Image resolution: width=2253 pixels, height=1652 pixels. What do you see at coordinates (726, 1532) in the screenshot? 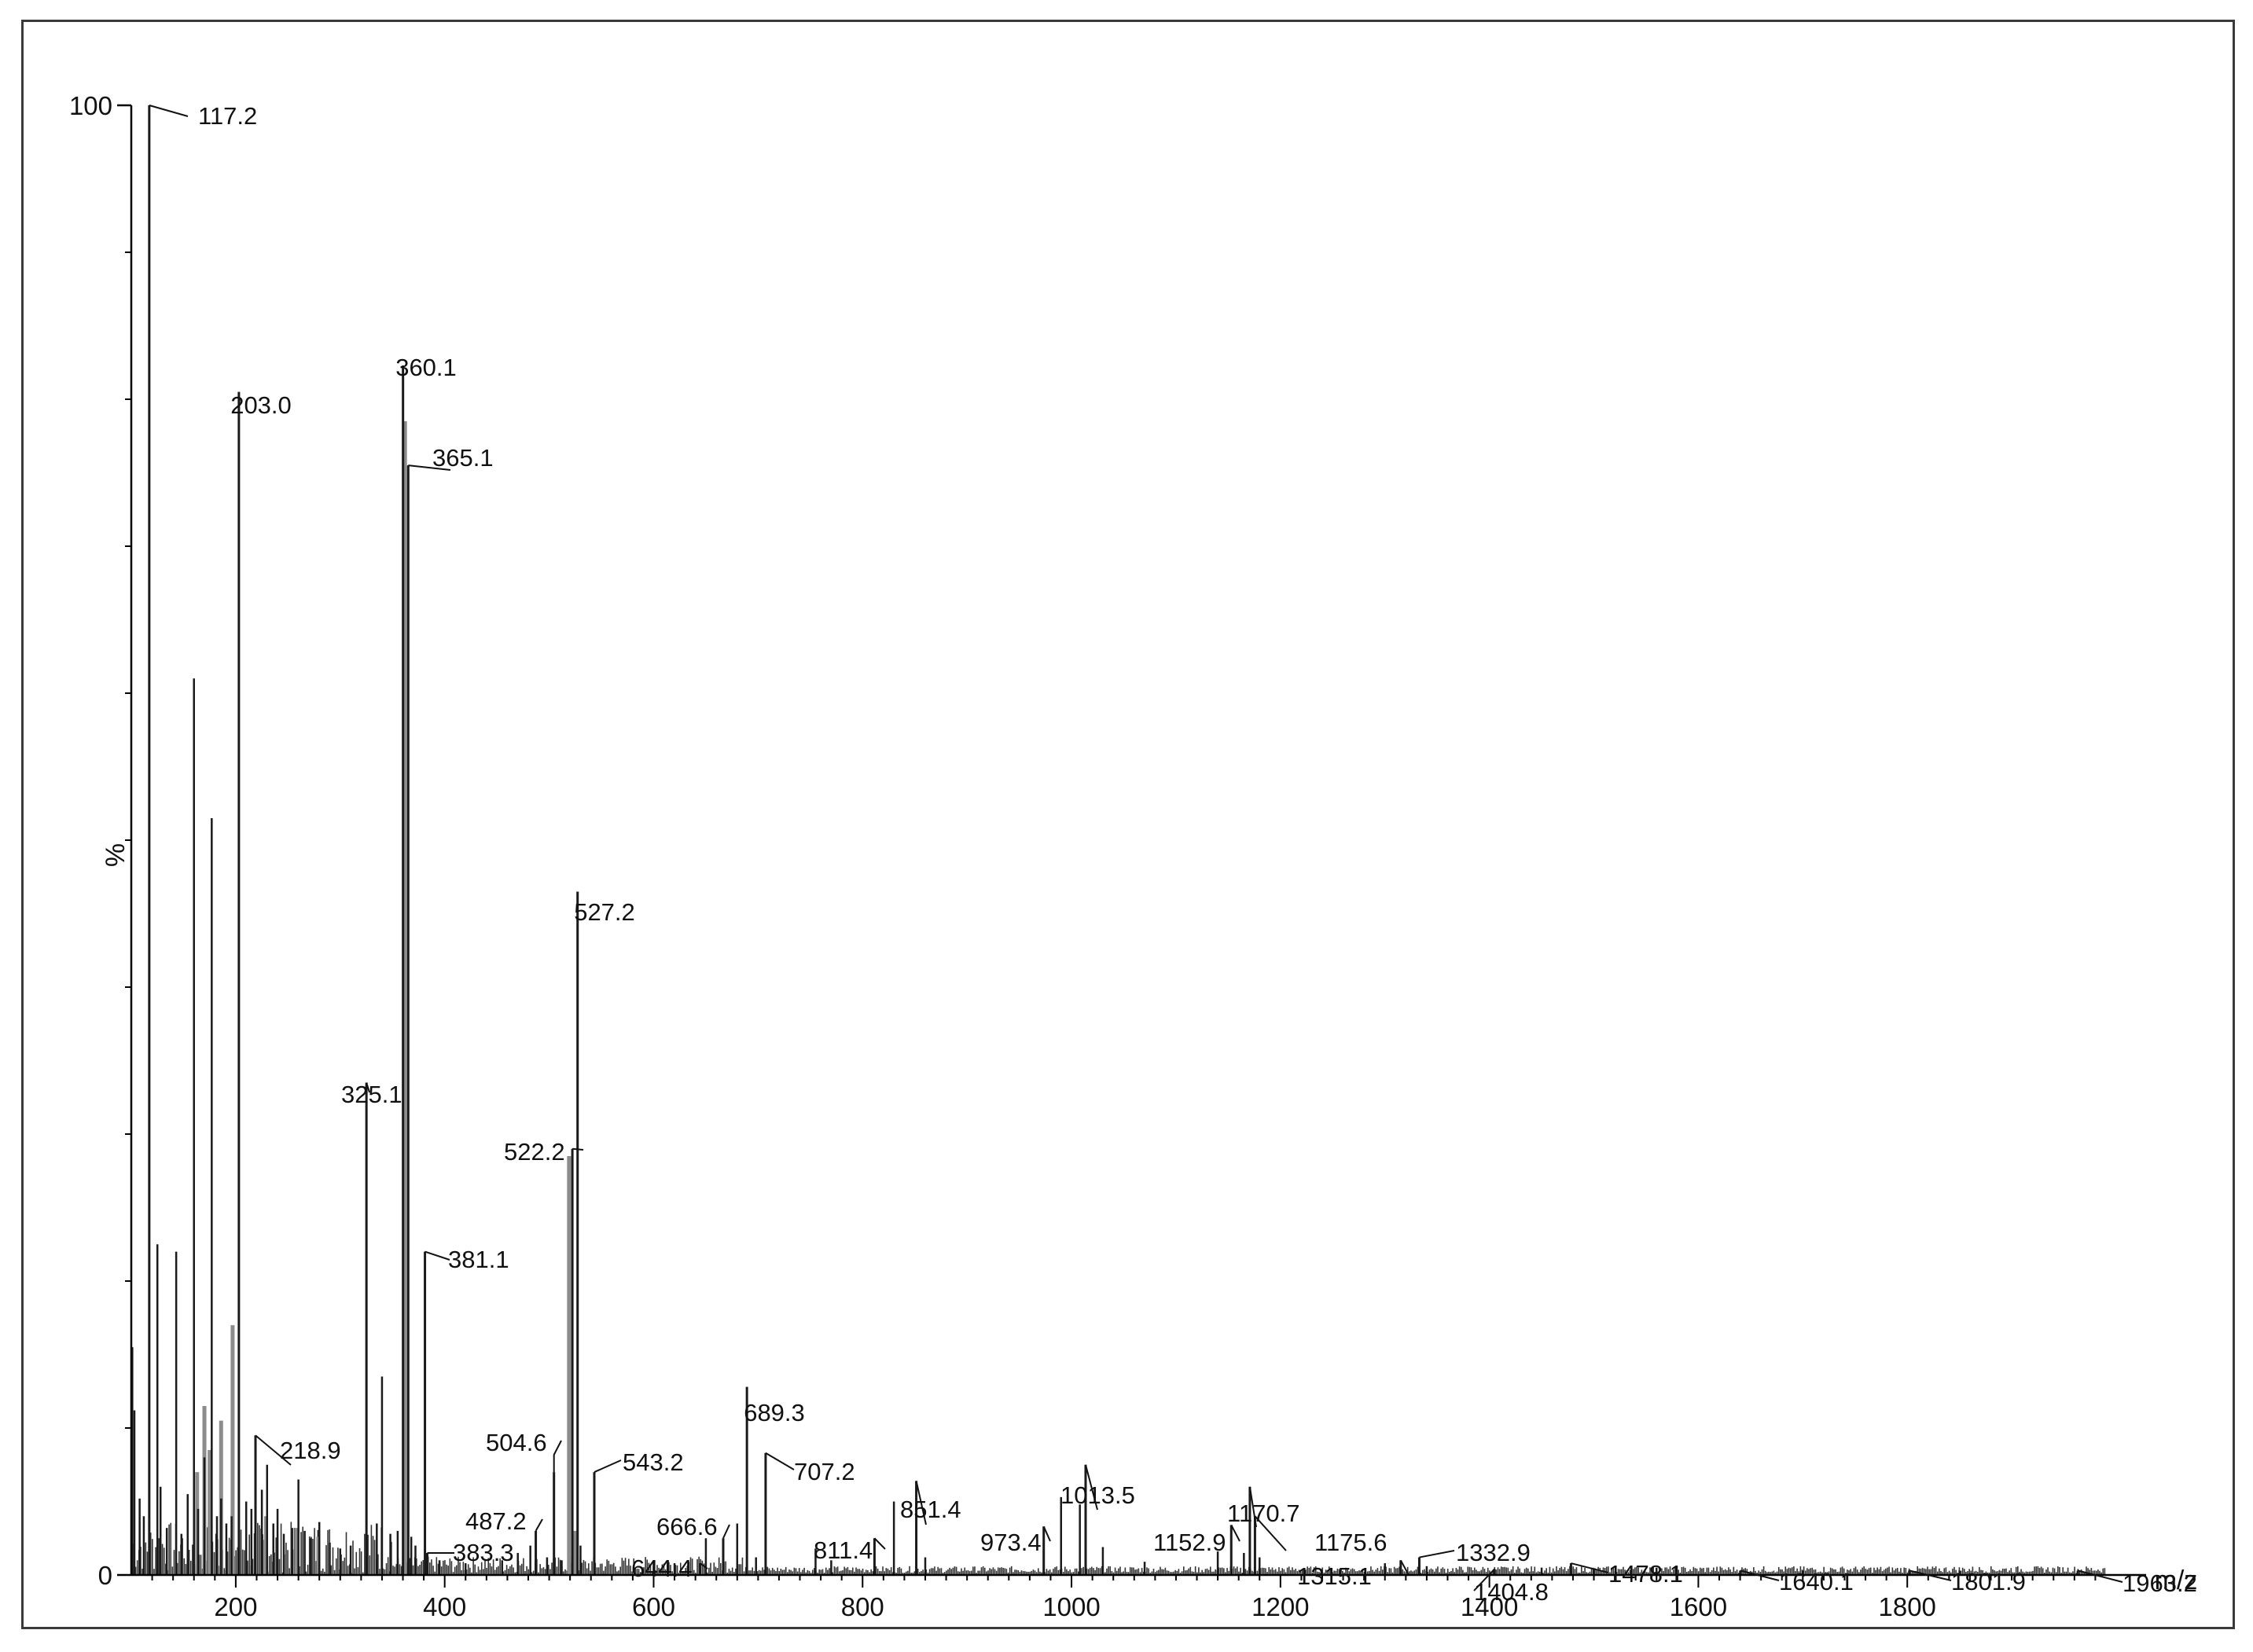
I see `leader-line-666.6` at bounding box center [726, 1532].